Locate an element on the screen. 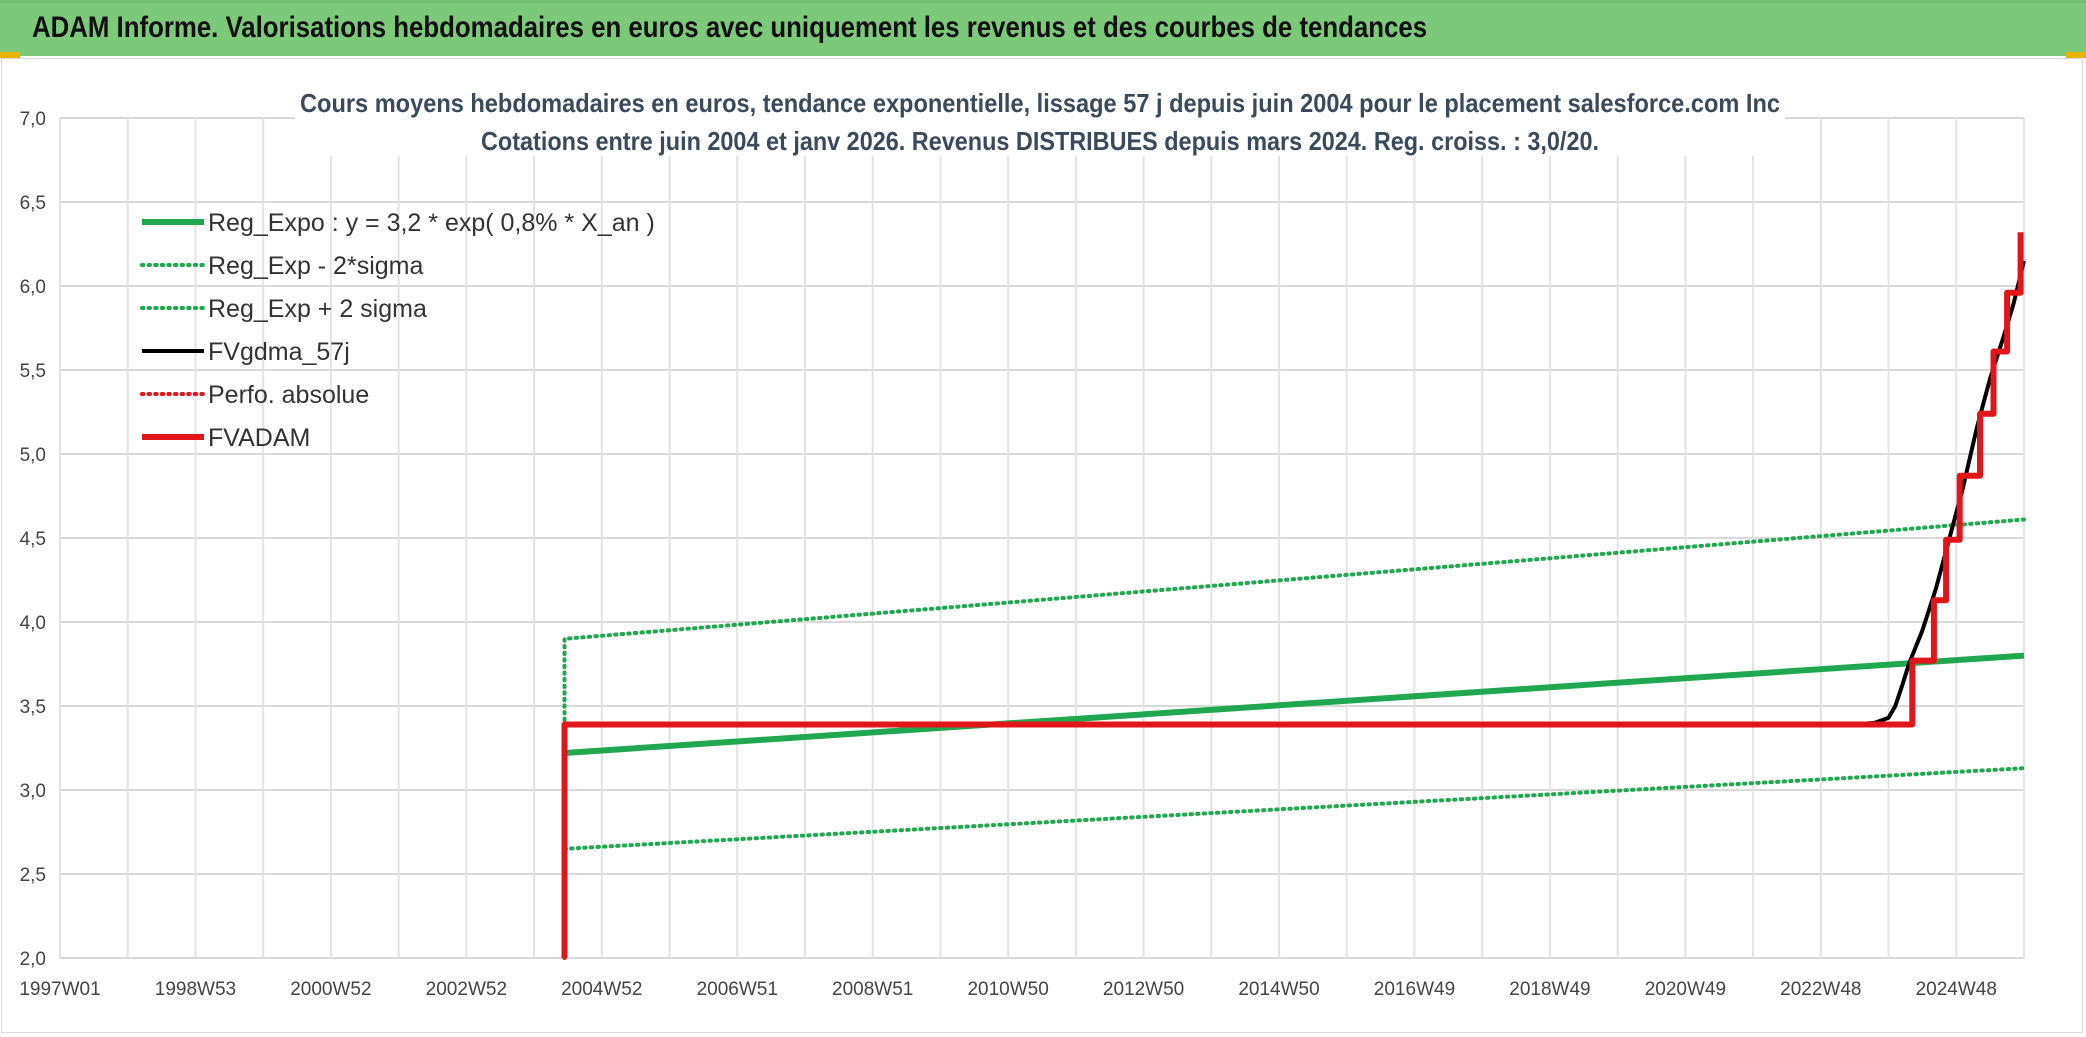 The image size is (2086, 1037). x-tick-label: 1998W53 is located at coordinates (195, 989).